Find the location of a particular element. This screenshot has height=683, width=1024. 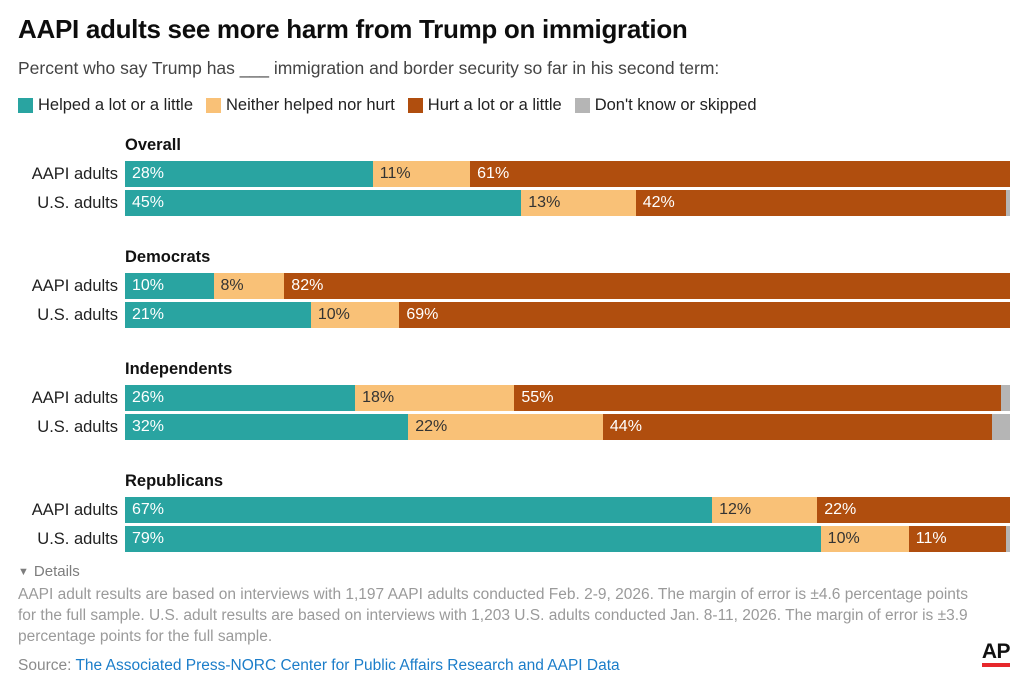

group-title: Republicans is located at coordinates (174, 481).